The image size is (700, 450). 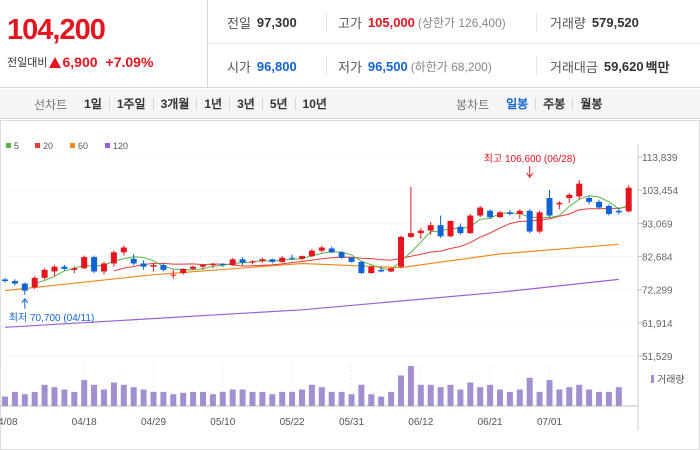 I want to click on line-chart-tabs: 선차트 1일 1주일 3개월 1년 3년 5년 10년, so click(x=184, y=104).